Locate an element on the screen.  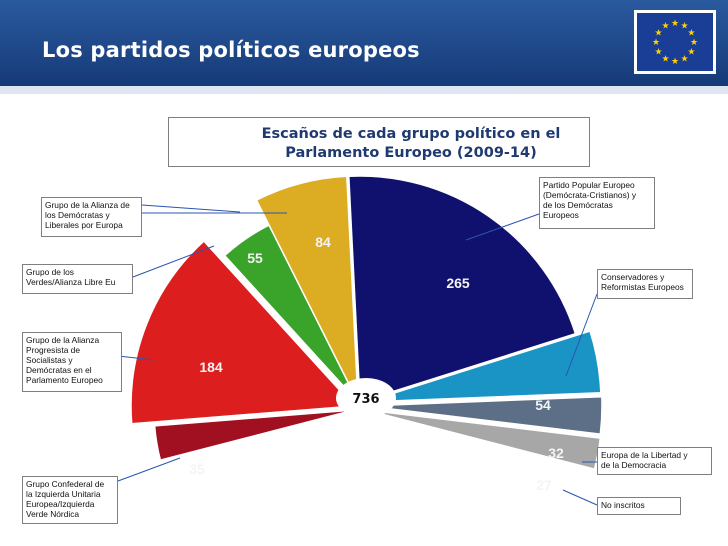
eu-flag-icon: ★ ★ ★ ★ ★ ★ ★ ★ ★ ★ ★ ★ is located at coordinates (675, 42).